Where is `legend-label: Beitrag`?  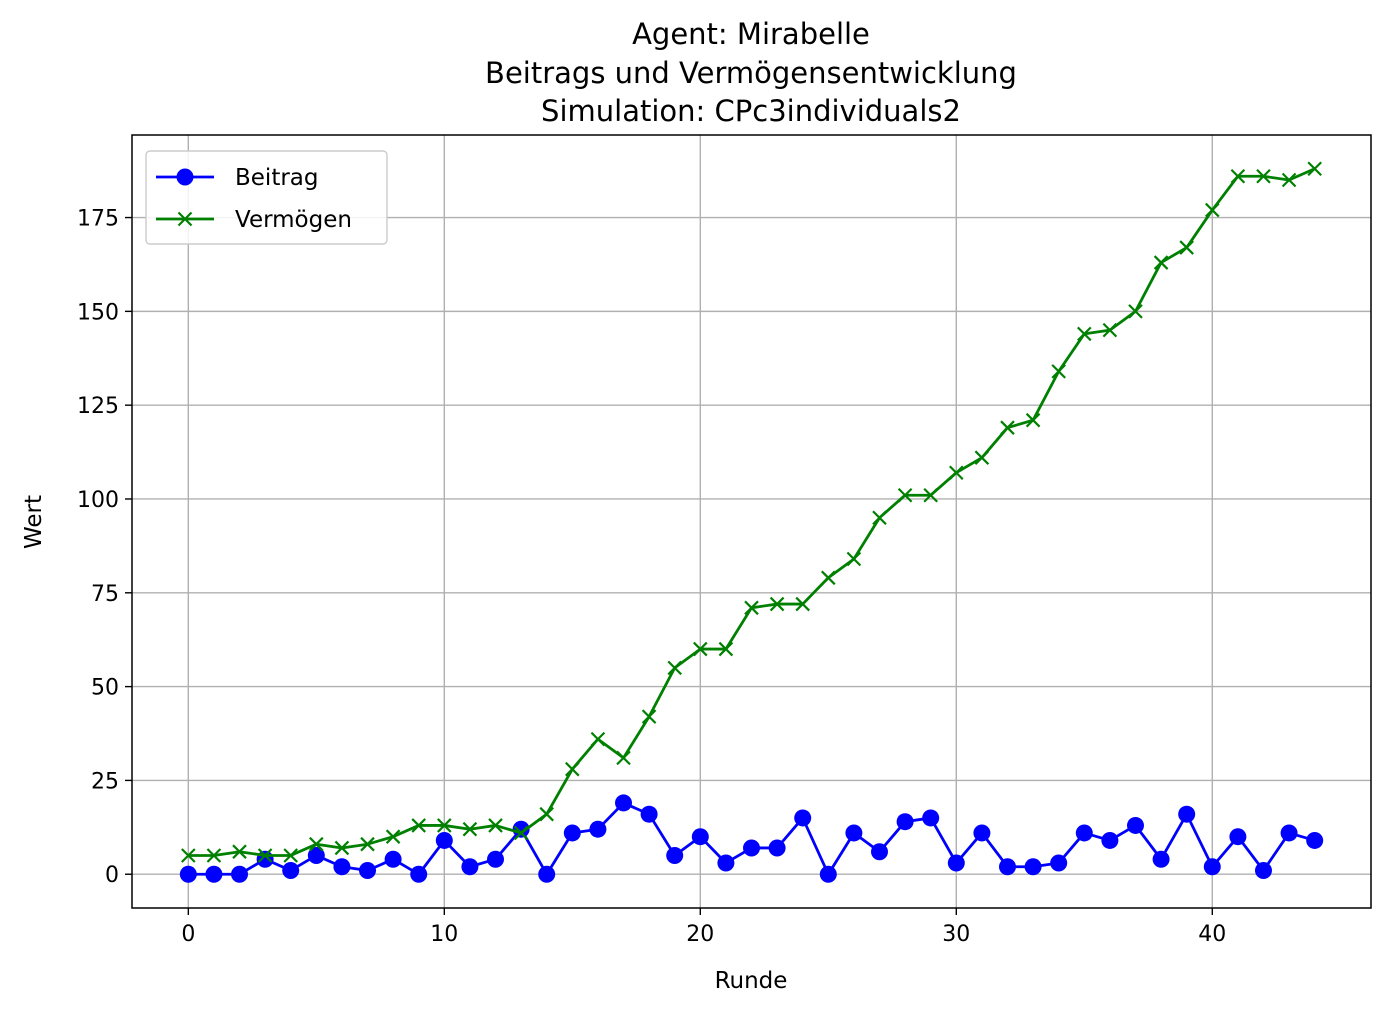
legend-label: Beitrag is located at coordinates (277, 178).